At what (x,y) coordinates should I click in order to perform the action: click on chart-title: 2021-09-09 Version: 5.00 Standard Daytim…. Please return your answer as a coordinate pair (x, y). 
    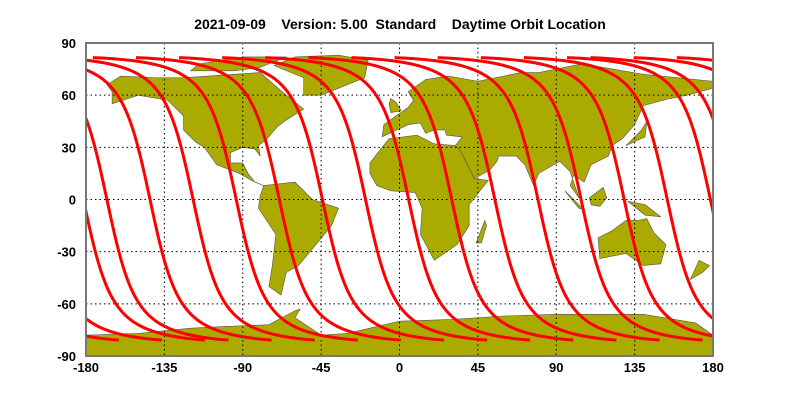
    Looking at the image, I should click on (400, 24).